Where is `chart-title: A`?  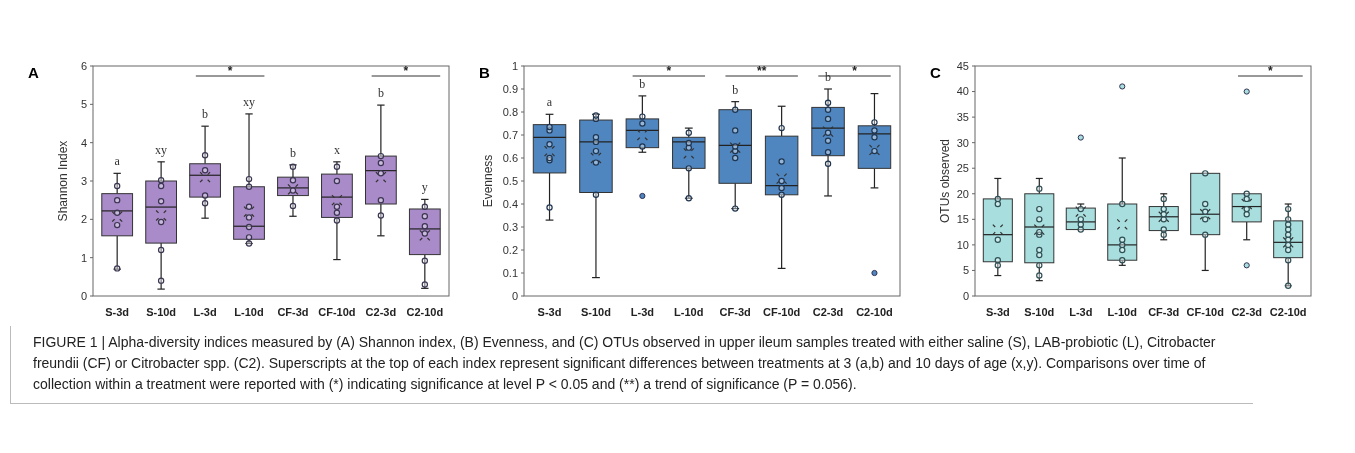
chart-title: A is located at coordinates (33, 72).